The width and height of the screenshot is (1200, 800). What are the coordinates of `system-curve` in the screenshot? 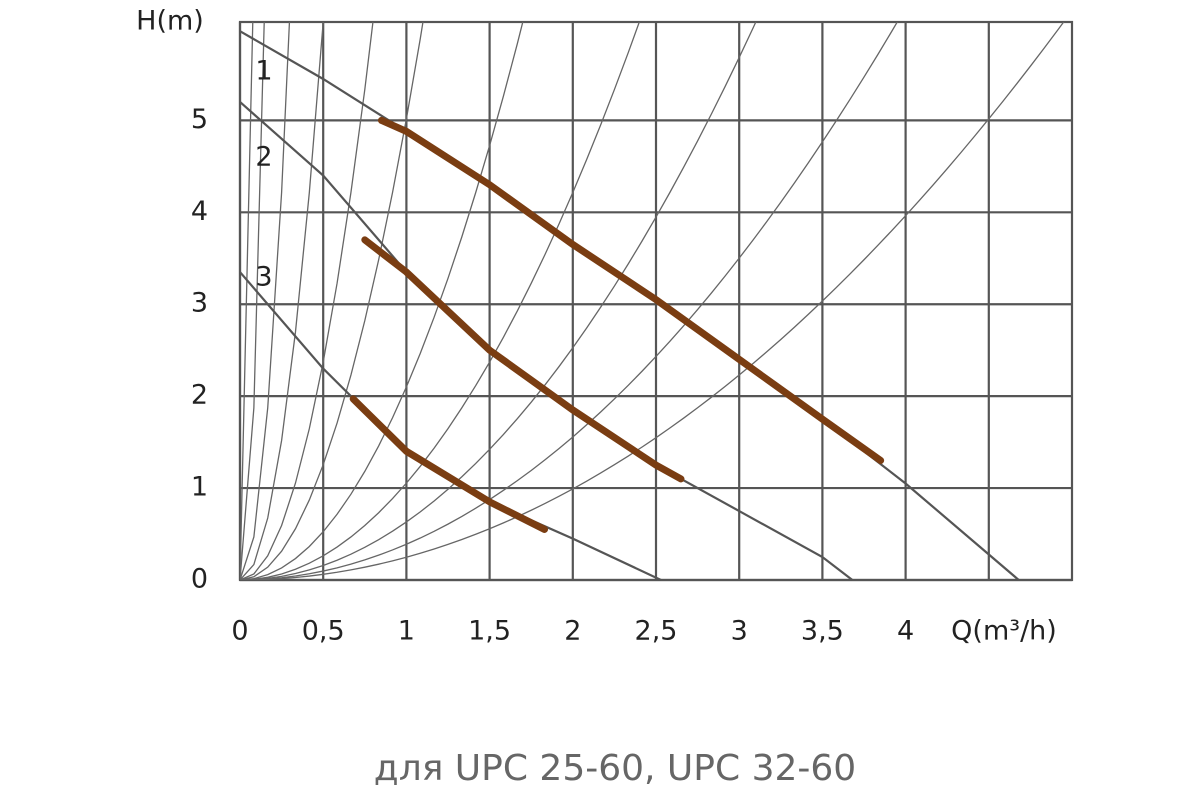 It's located at (332, 301).